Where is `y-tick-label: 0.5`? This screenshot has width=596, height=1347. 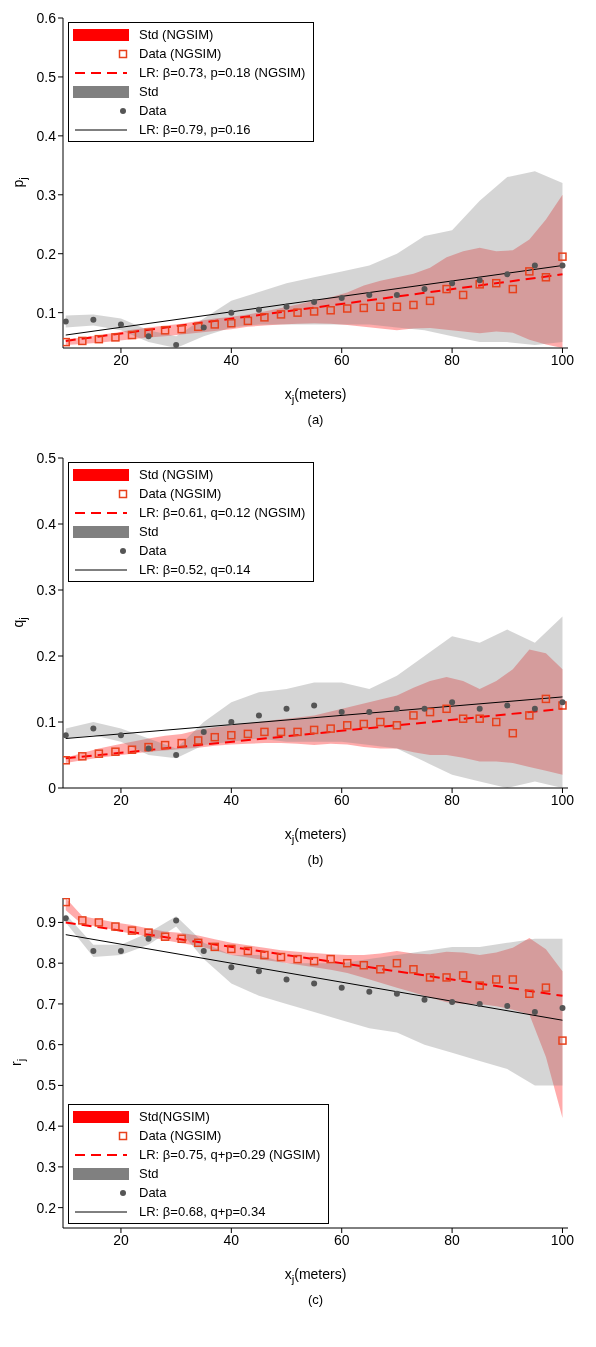
y-tick-label: 0.5 is located at coordinates (46, 1085).